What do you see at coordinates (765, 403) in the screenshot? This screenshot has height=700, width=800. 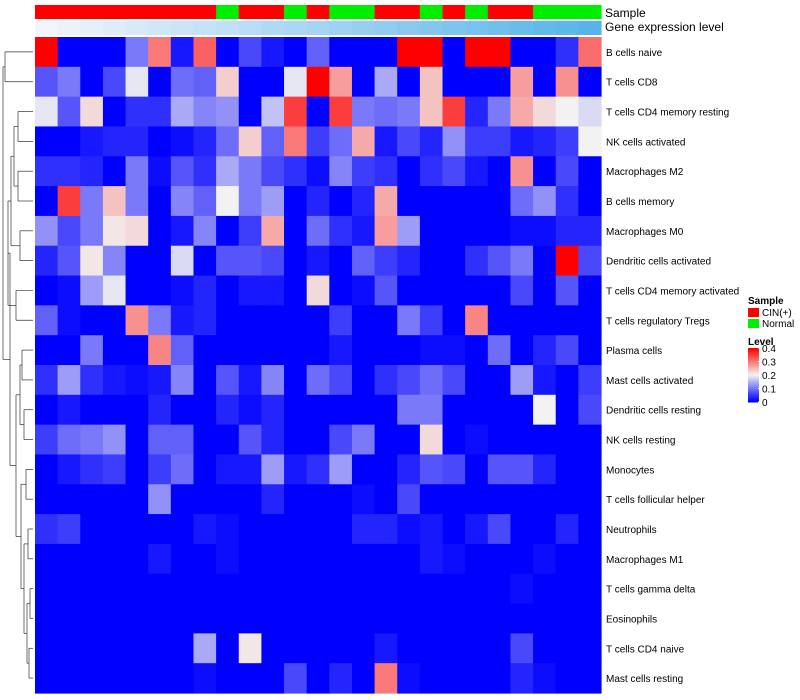 I see `colorbar-tick-label: 0` at bounding box center [765, 403].